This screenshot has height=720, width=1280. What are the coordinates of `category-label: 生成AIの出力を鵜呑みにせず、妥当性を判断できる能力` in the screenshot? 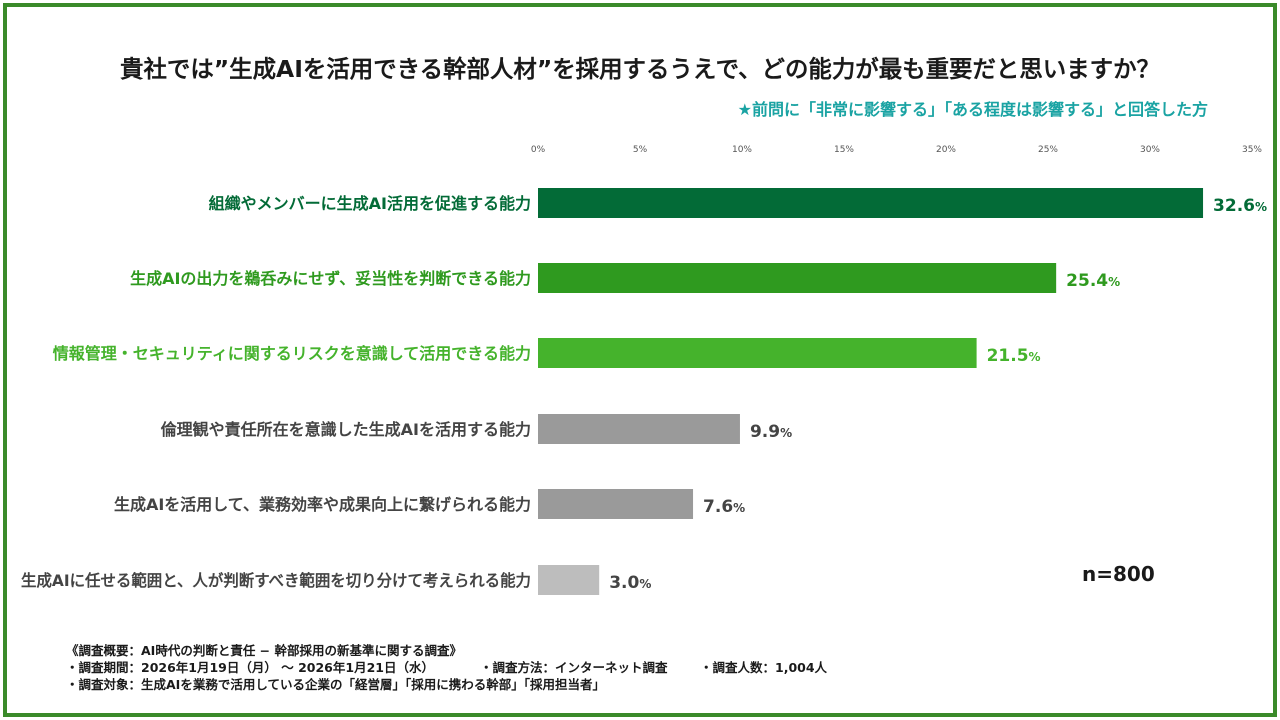 It's located at (330, 278).